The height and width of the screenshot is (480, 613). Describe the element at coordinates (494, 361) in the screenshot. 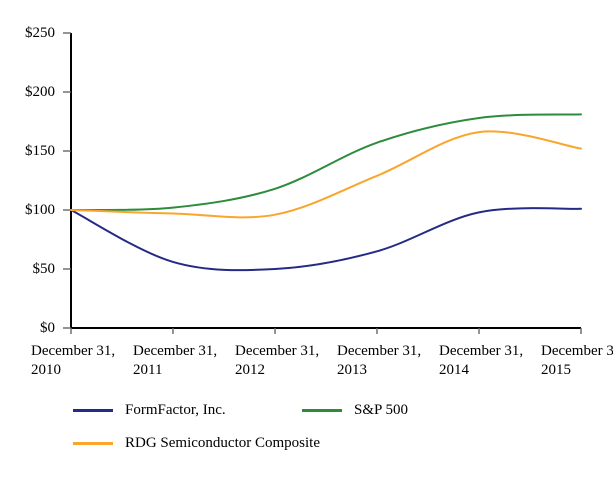

I see `x-axis-tick-label: December 31, 2014` at that location.